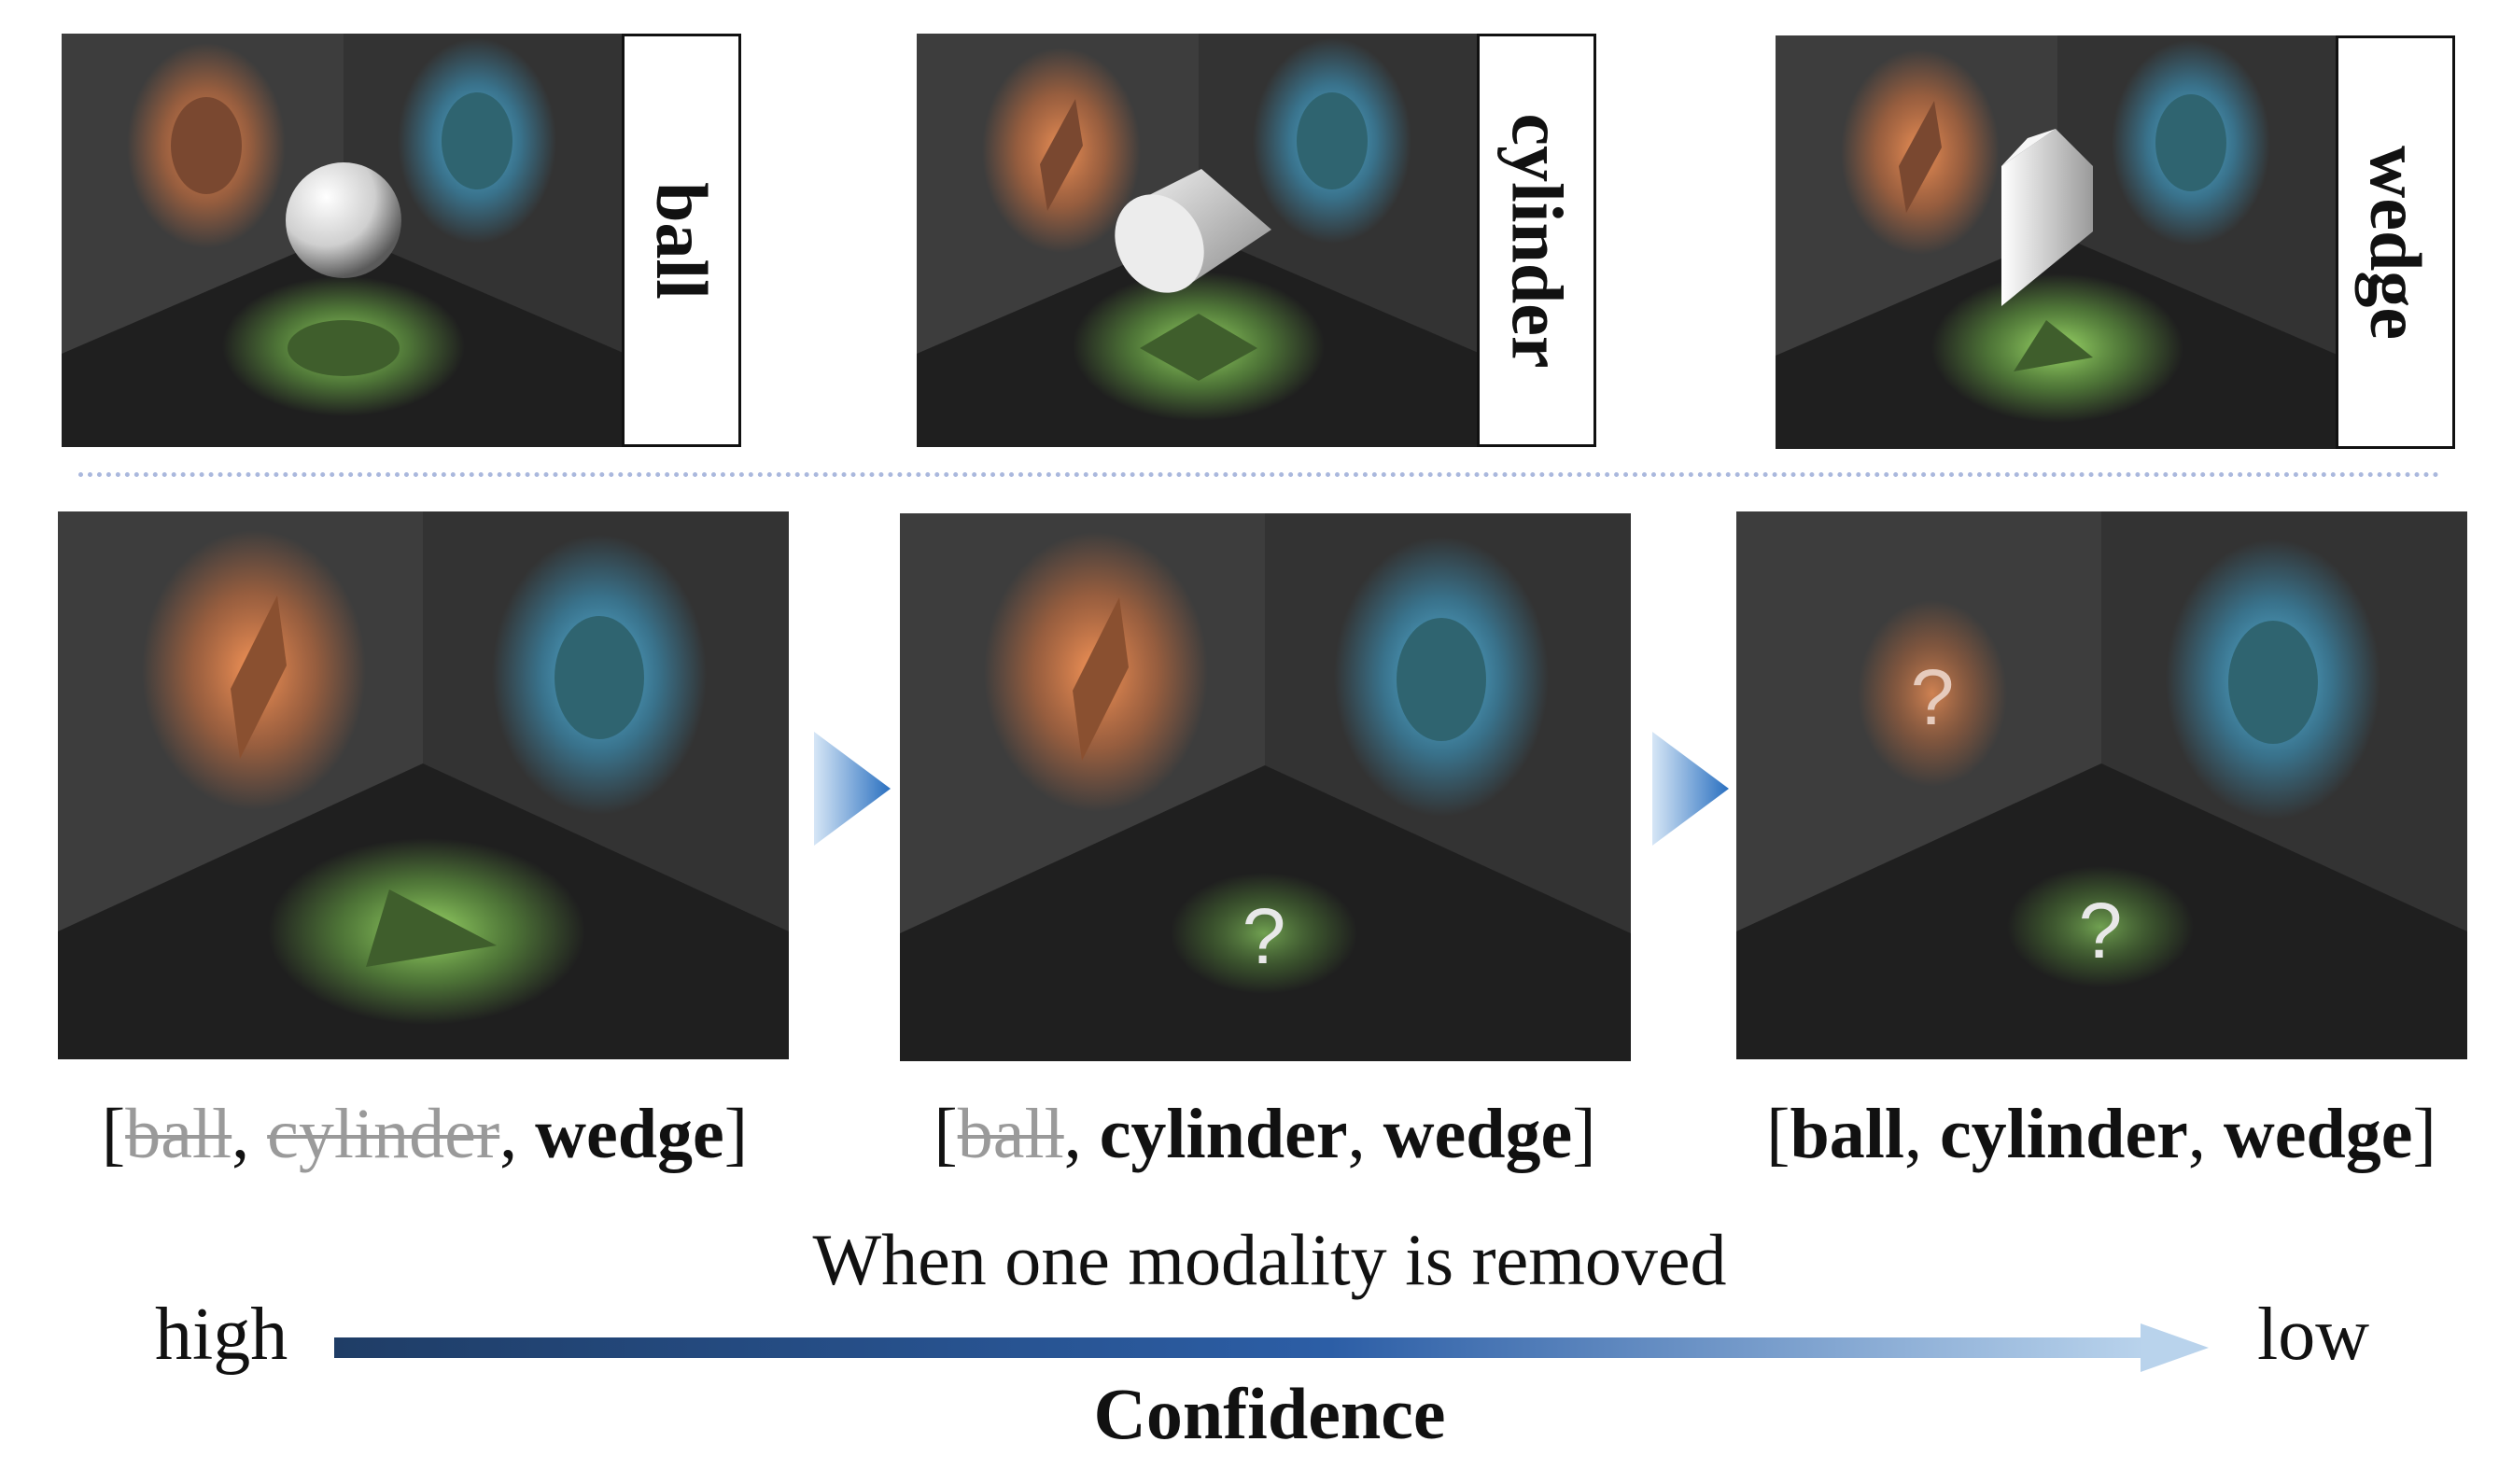  Describe the element at coordinates (2313, 1335) in the screenshot. I see `axis-label-low: low` at that location.